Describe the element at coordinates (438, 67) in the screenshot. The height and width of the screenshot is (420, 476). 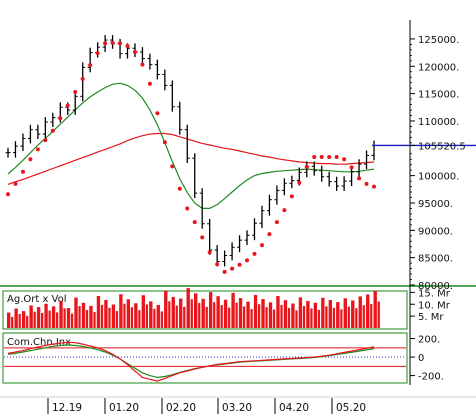
I see `price-tick-label: 120000.` at that location.